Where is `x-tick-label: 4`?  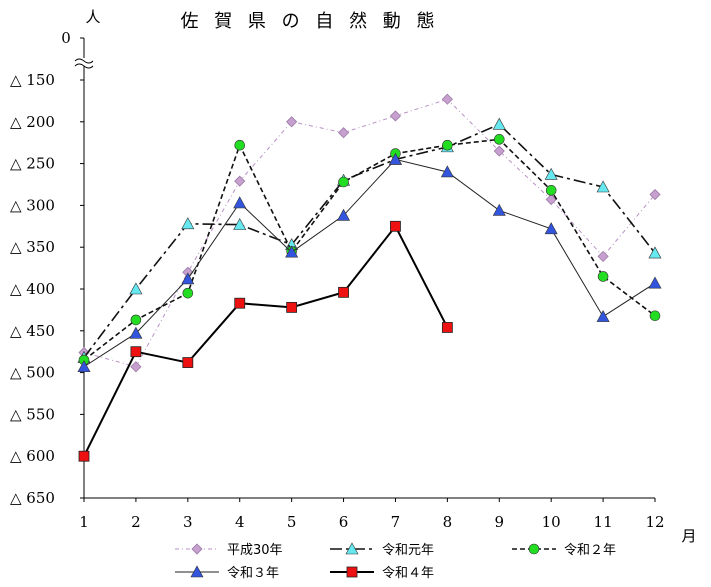
x-tick-label: 4 is located at coordinates (240, 522).